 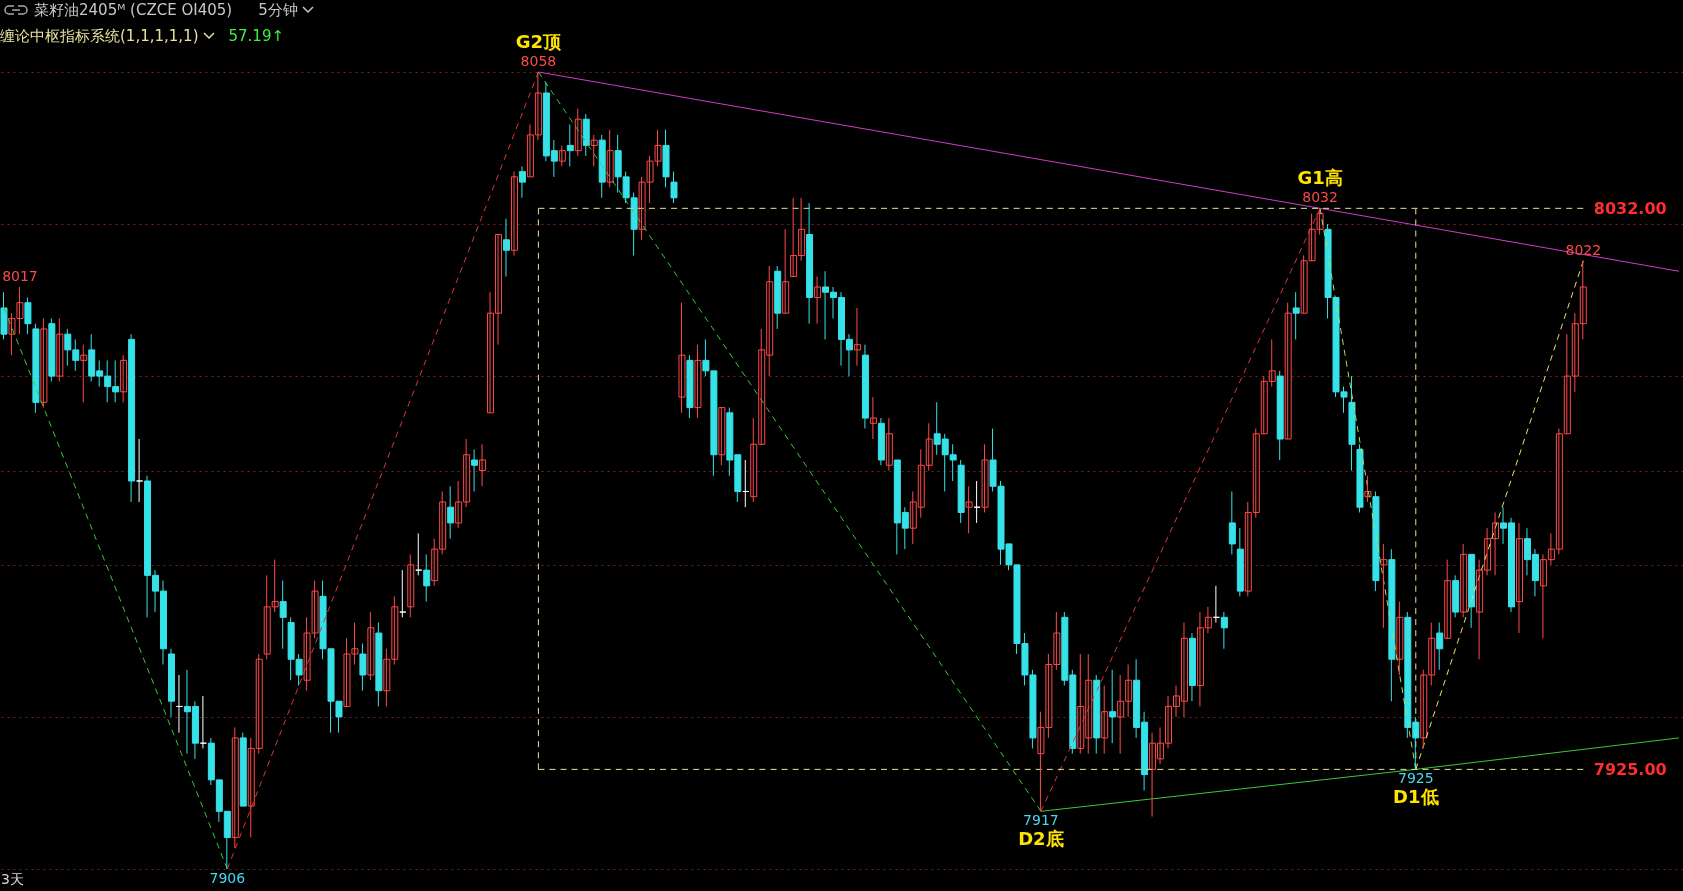 What do you see at coordinates (1415, 778) in the screenshot?
I see `annotation: 7925` at bounding box center [1415, 778].